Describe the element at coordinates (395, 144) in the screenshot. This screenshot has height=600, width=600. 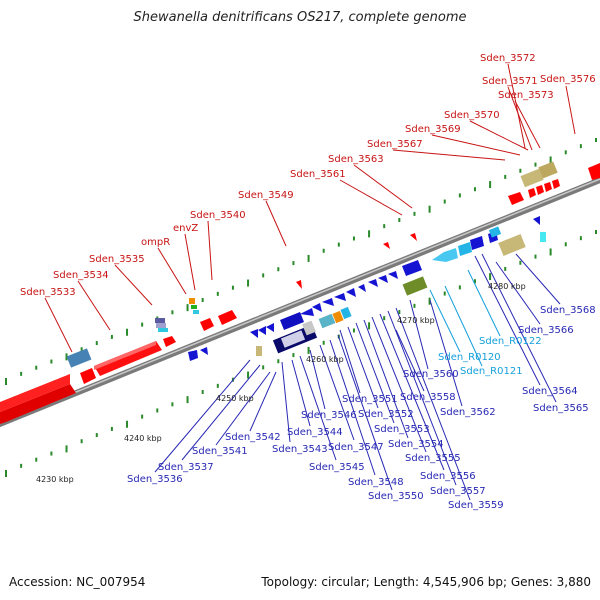
I see `gene-label: Sden_3567` at that location.